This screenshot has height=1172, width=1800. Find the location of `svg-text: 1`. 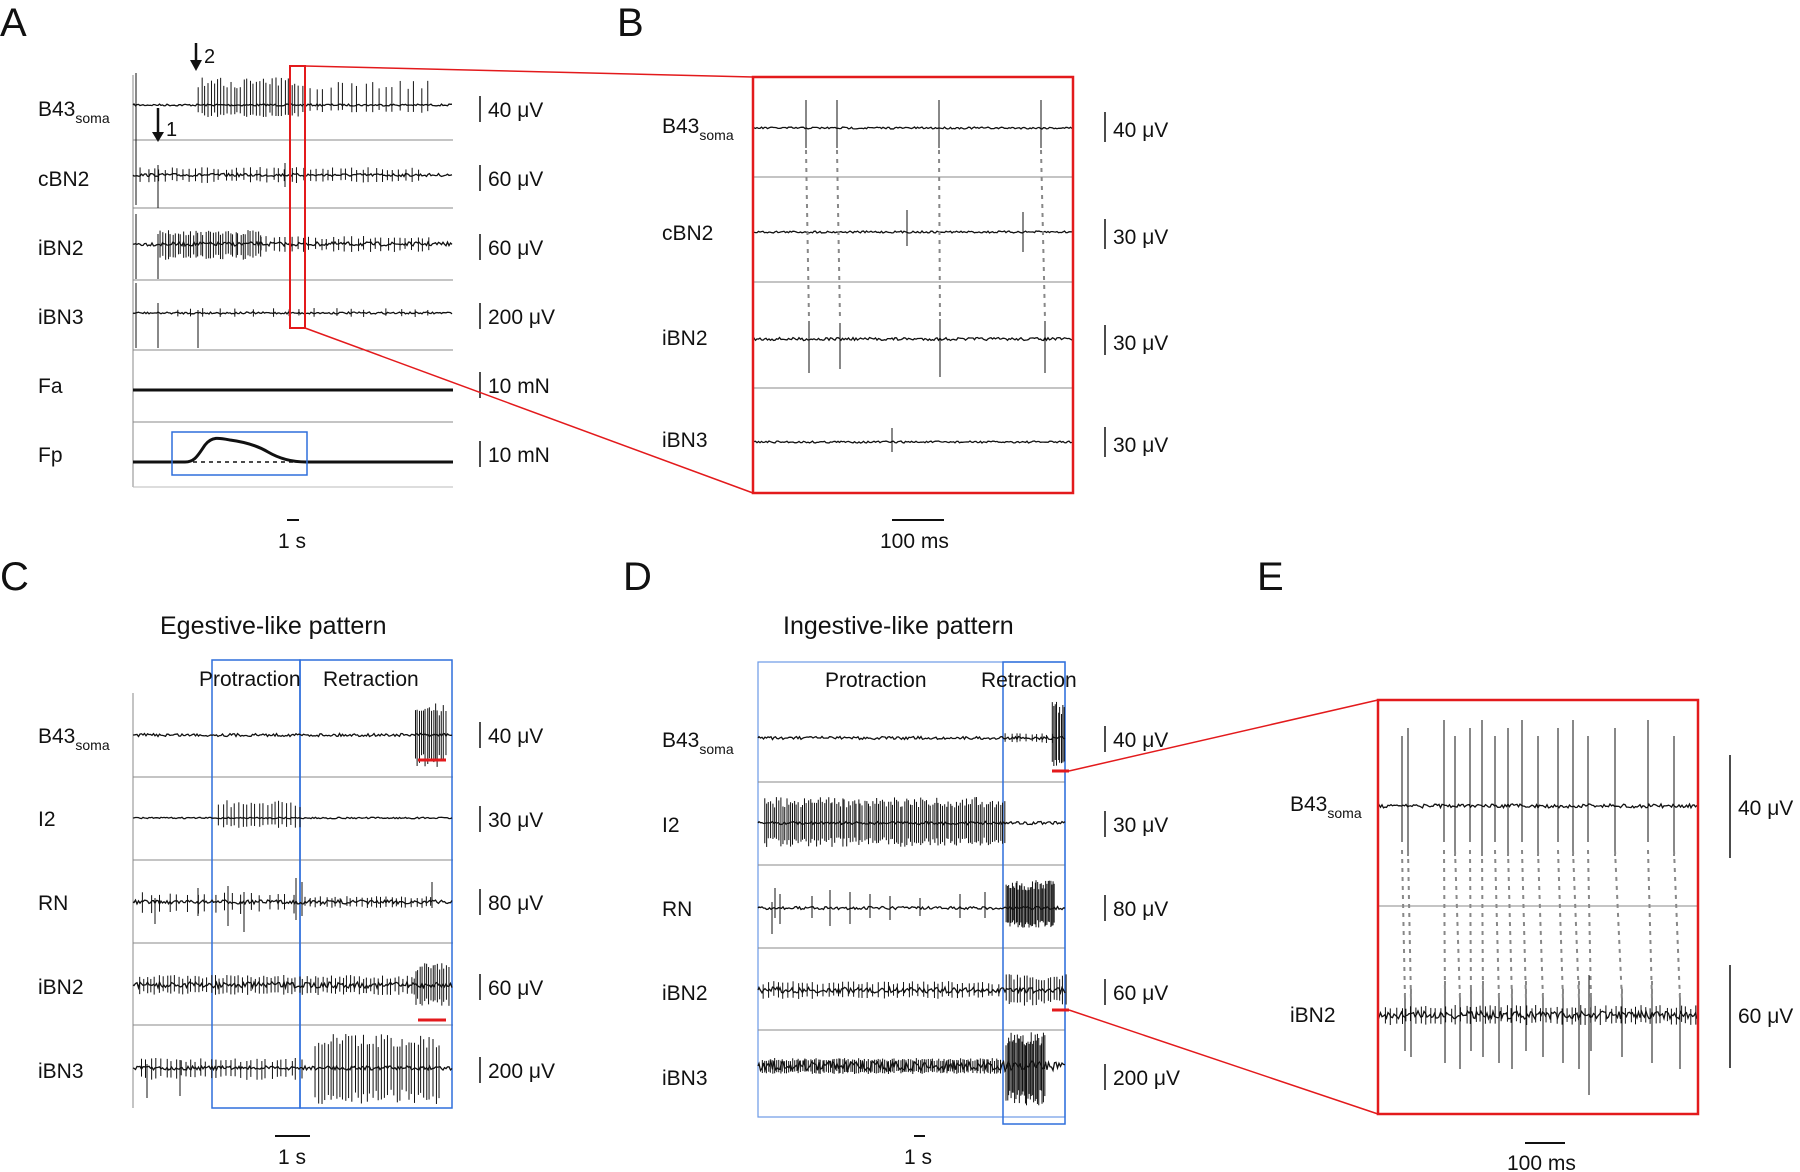

svg-text: 1 is located at coordinates (171, 130).